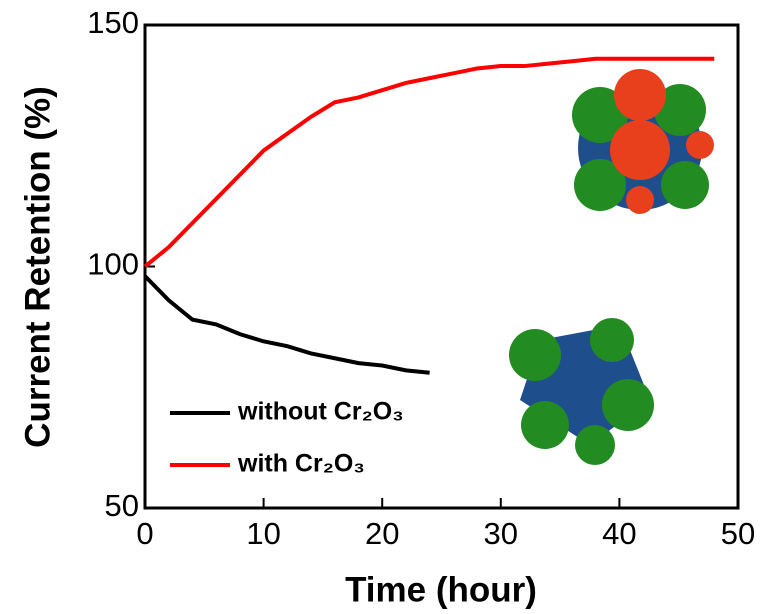  I want to click on y-tick-label: 150, so click(113, 22).